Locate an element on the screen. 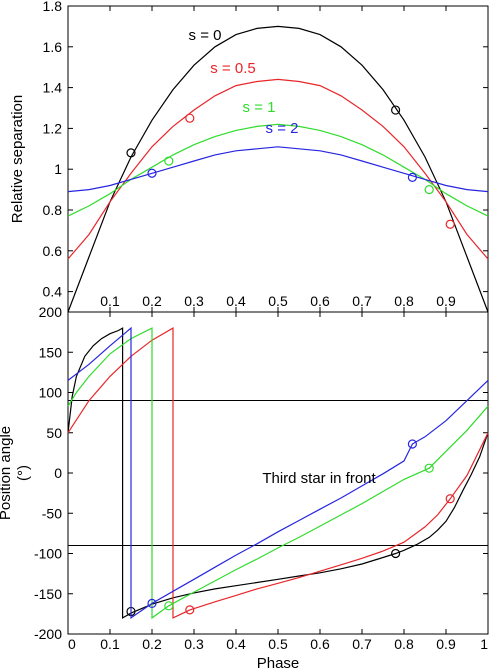 The width and height of the screenshot is (491, 672). separation-xtick-label: 0.4 is located at coordinates (236, 301).